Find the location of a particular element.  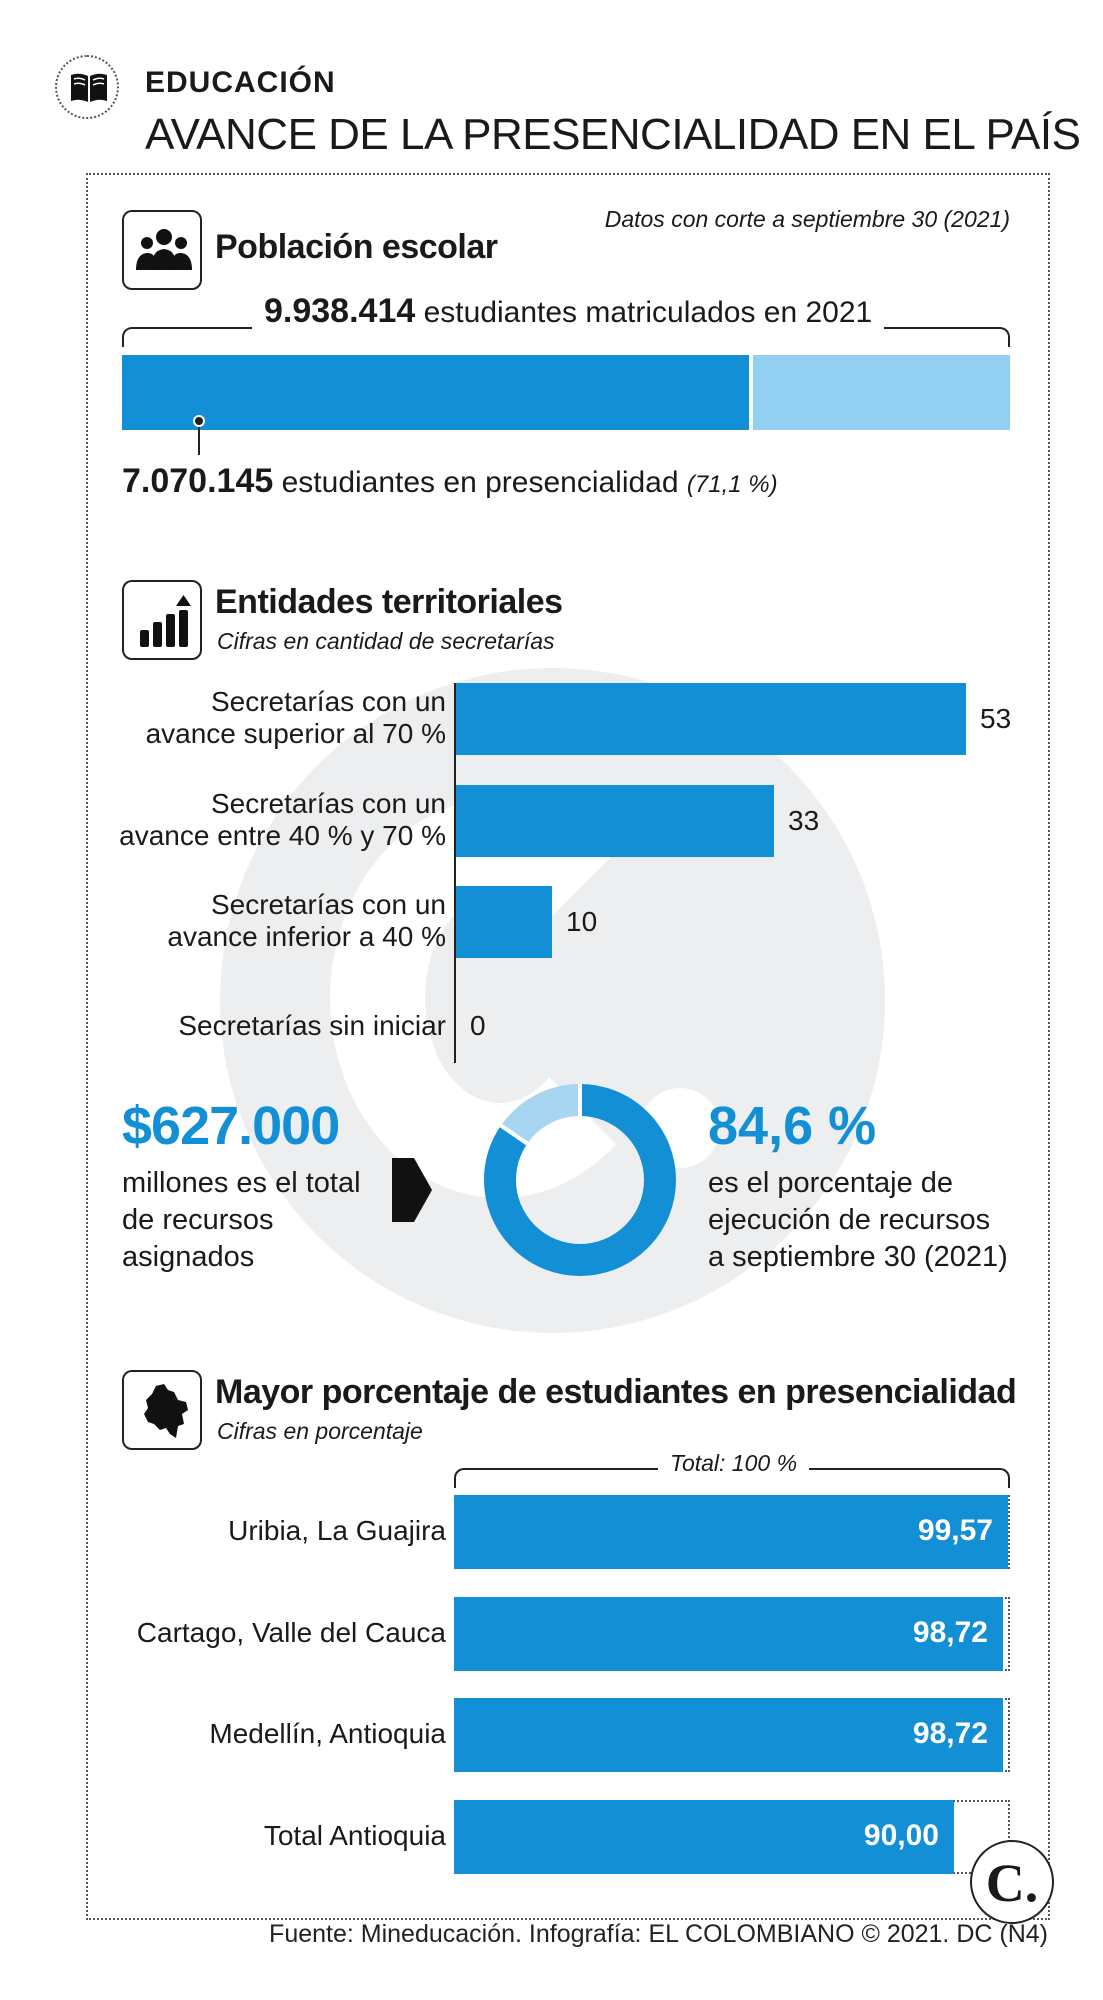

arrow-right-icon is located at coordinates (412, 1190).